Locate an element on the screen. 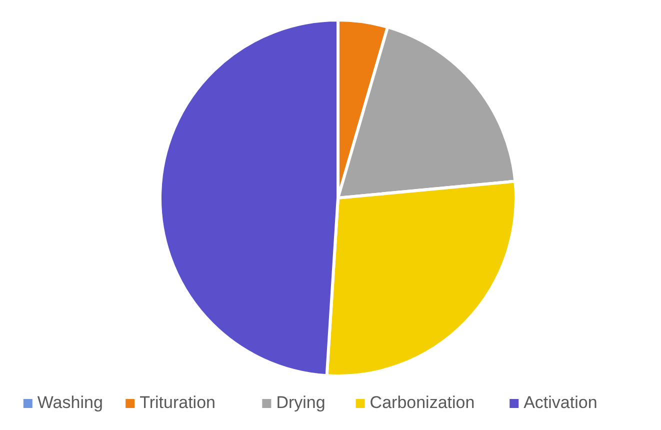 The image size is (661, 430). legend-label: Activation is located at coordinates (561, 402).